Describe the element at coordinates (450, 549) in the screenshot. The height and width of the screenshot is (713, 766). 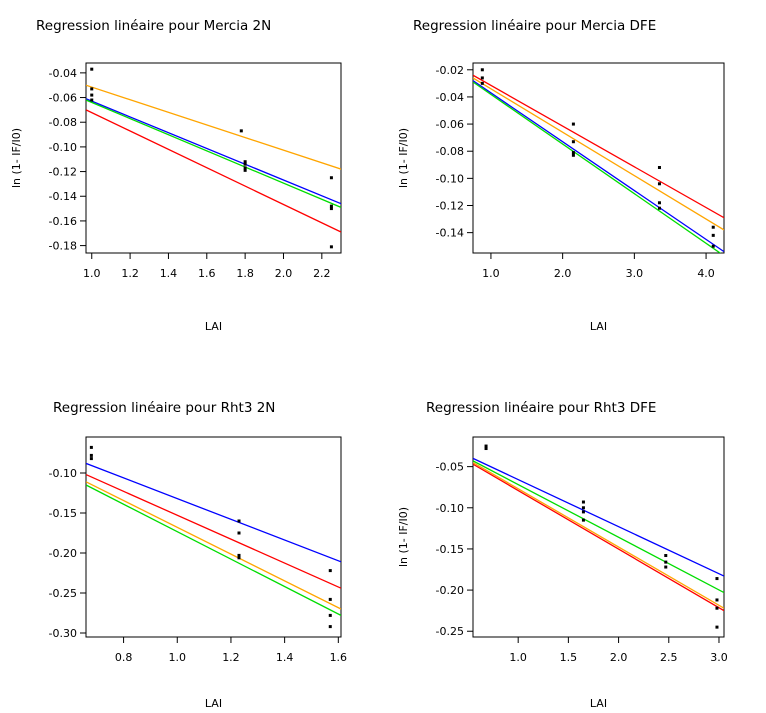
I see `y-tick-label: -0.15` at that location.